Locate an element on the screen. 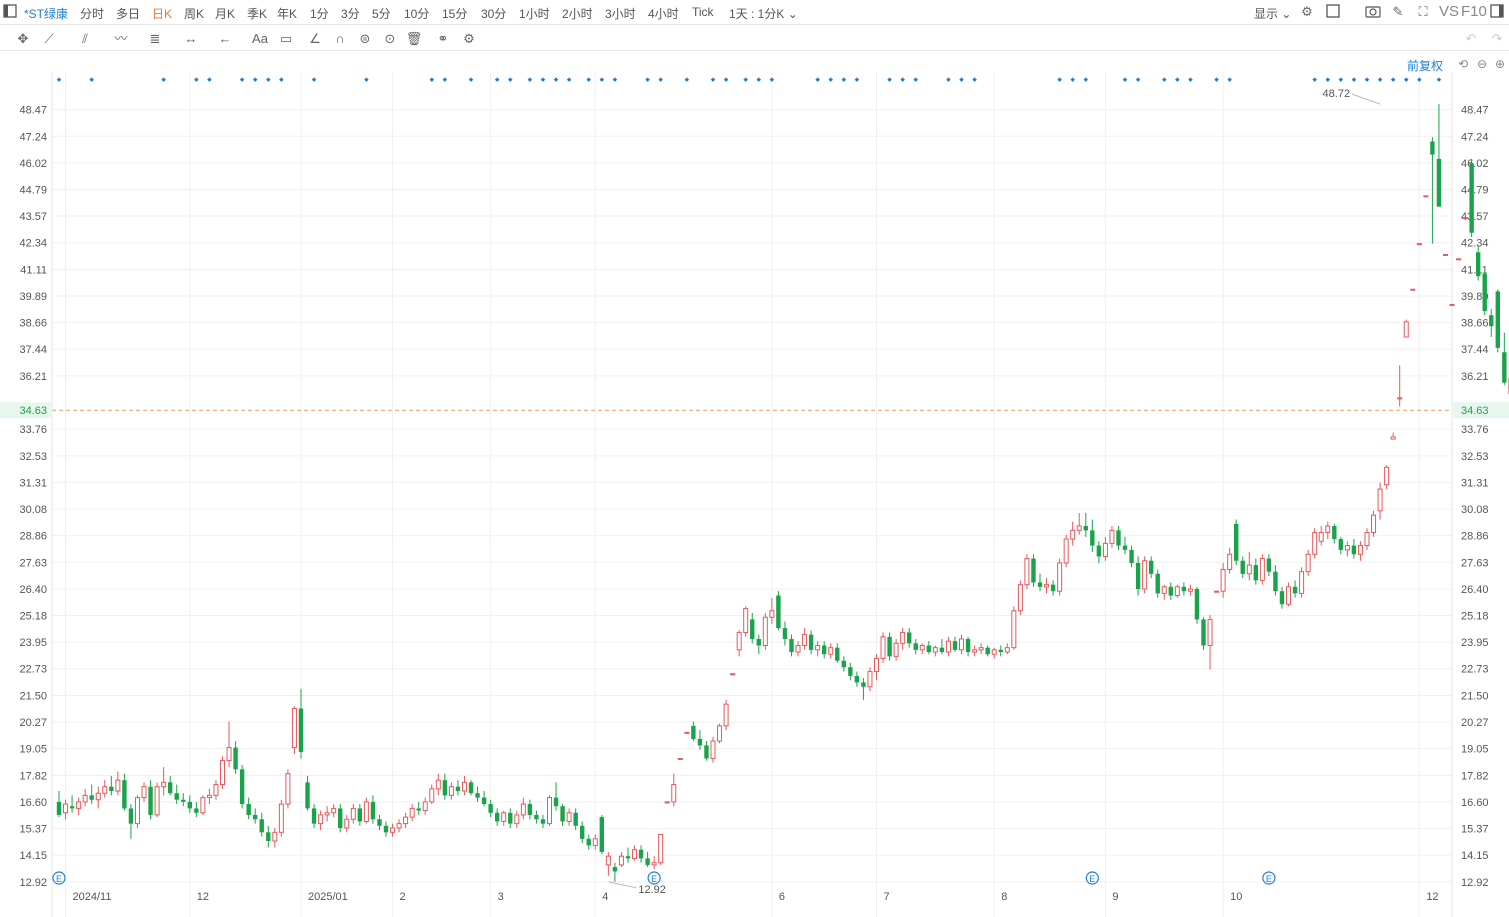 This screenshot has width=1509, height=917. period-tab-17: Tick is located at coordinates (703, 12).